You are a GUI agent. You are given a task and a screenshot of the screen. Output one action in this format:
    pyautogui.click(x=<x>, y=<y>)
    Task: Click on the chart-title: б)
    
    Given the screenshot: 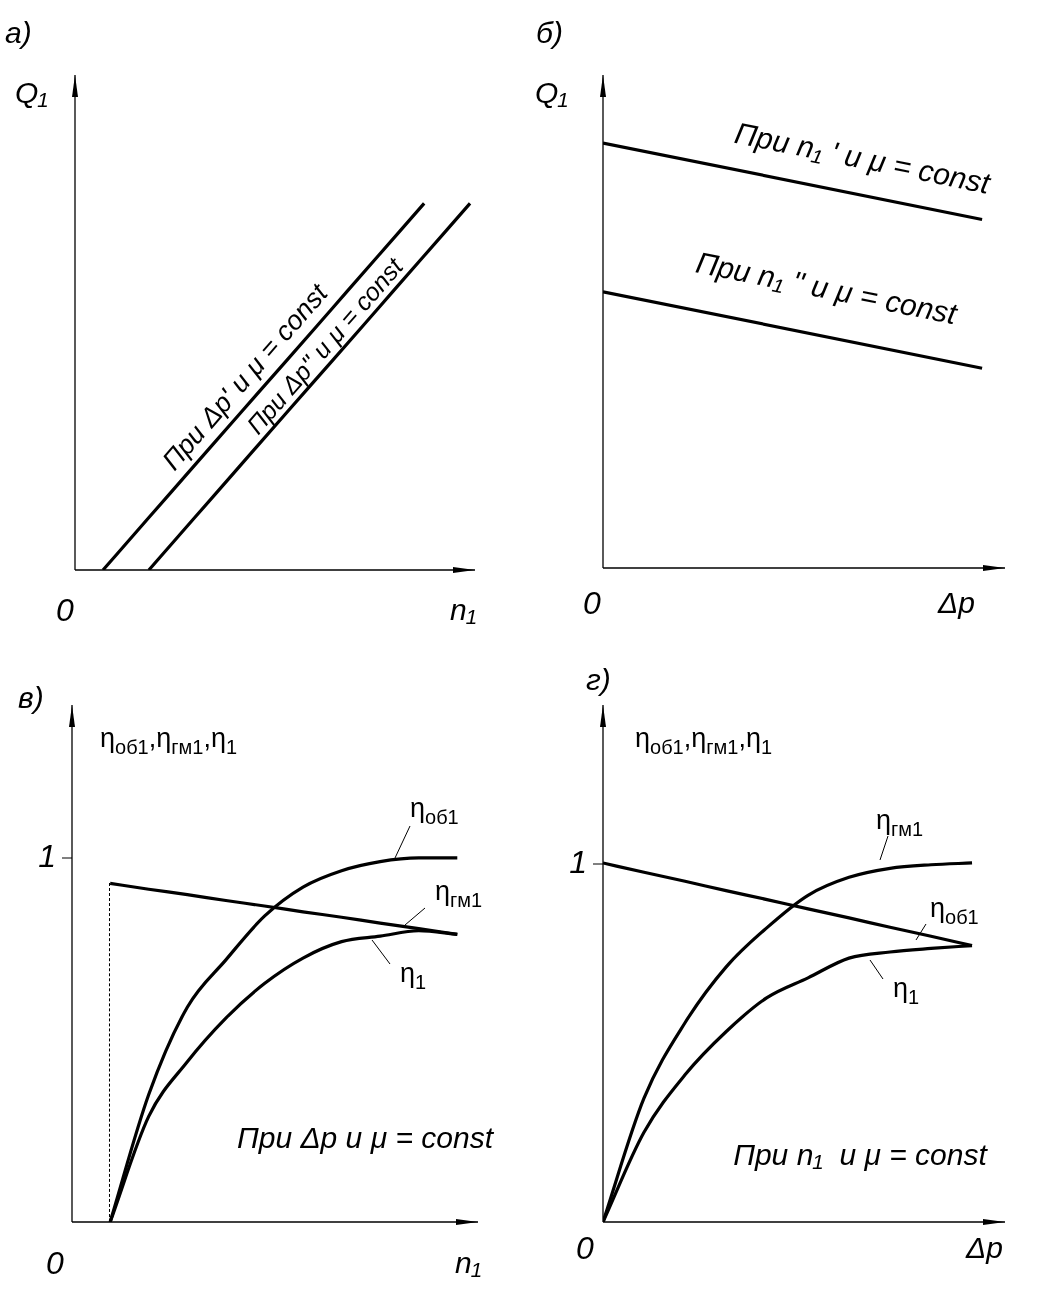 What is the action you would take?
    pyautogui.click(x=549, y=33)
    